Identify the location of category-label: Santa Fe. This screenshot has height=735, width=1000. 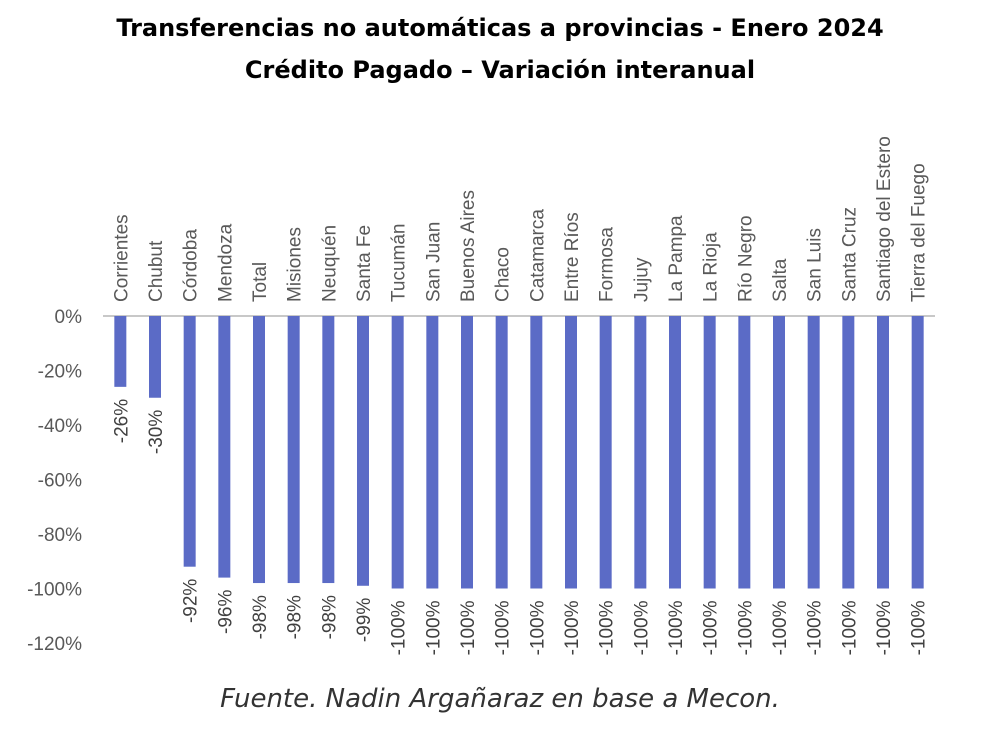
(364, 263).